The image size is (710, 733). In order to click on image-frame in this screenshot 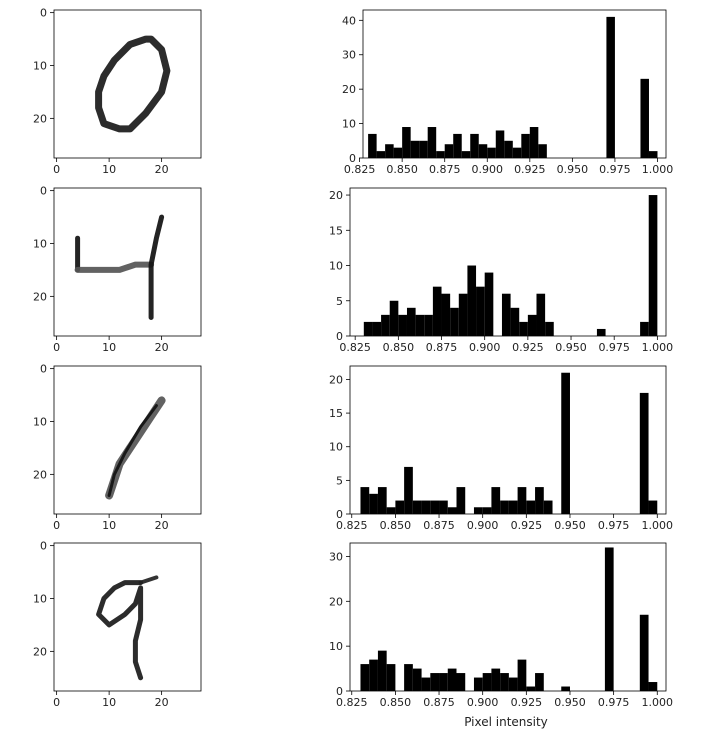, I will do `click(127, 84)`.